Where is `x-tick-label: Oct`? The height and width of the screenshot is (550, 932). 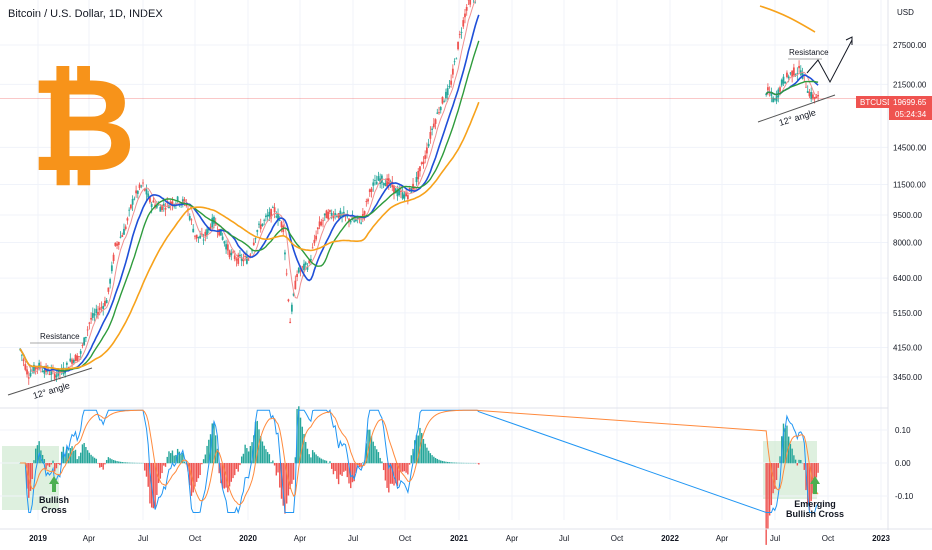
x-tick-label: Oct is located at coordinates (405, 538).